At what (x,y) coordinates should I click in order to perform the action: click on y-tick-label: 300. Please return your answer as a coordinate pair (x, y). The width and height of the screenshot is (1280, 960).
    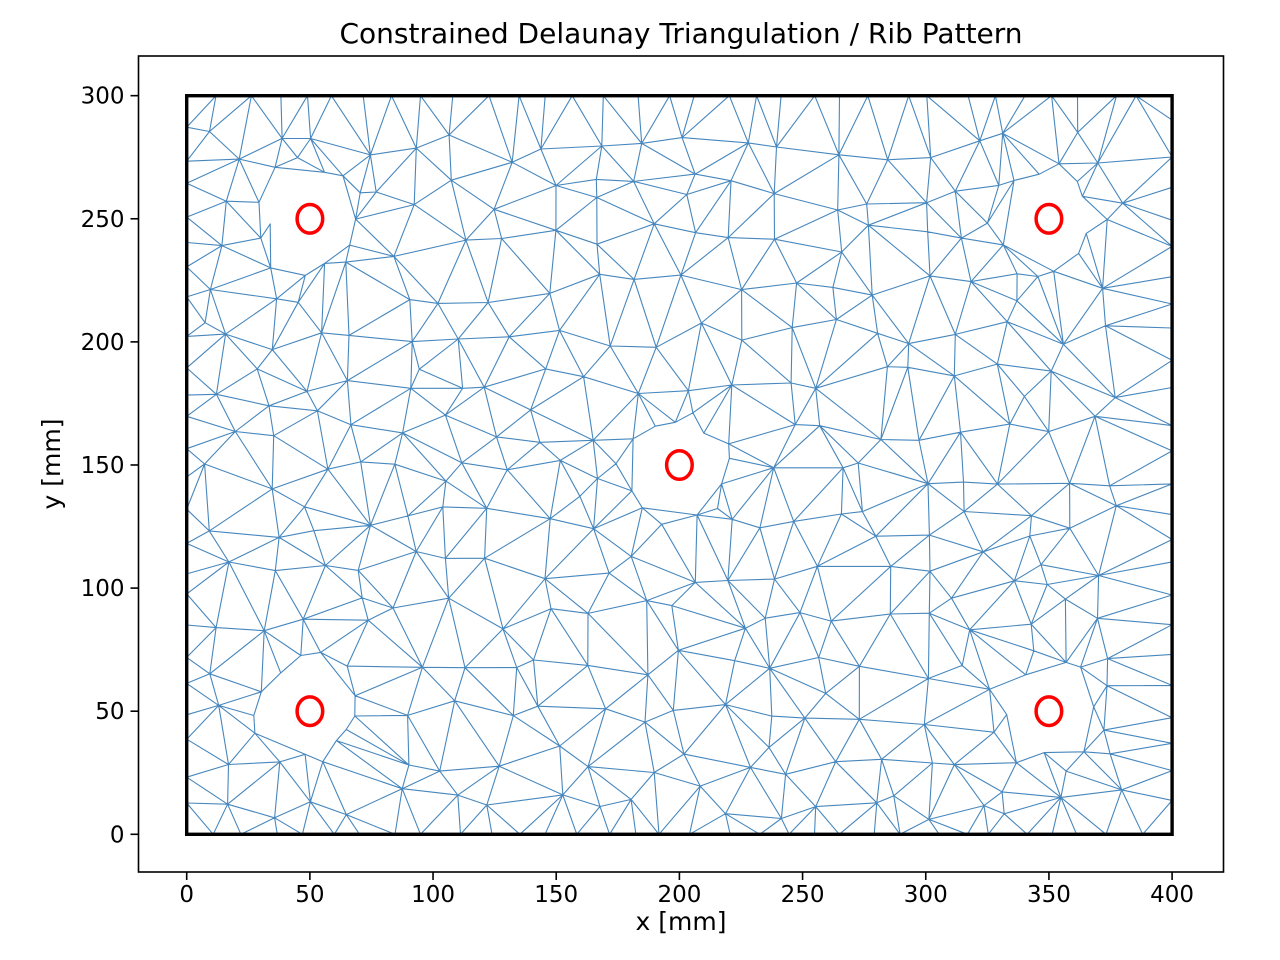
    Looking at the image, I should click on (103, 97).